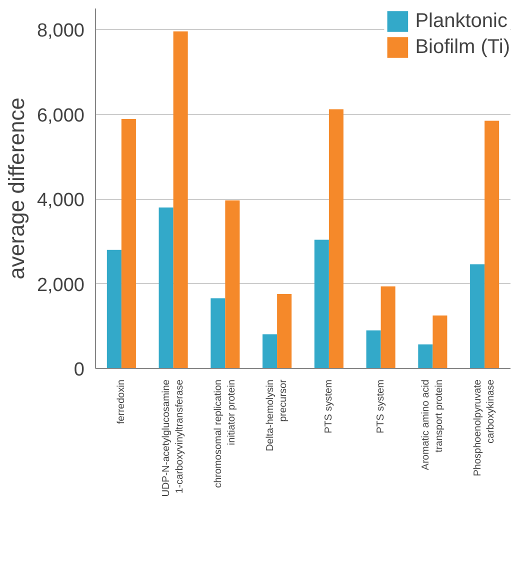 The width and height of the screenshot is (523, 571). What do you see at coordinates (60, 31) in the screenshot?
I see `y-tick-label: 8,000` at bounding box center [60, 31].